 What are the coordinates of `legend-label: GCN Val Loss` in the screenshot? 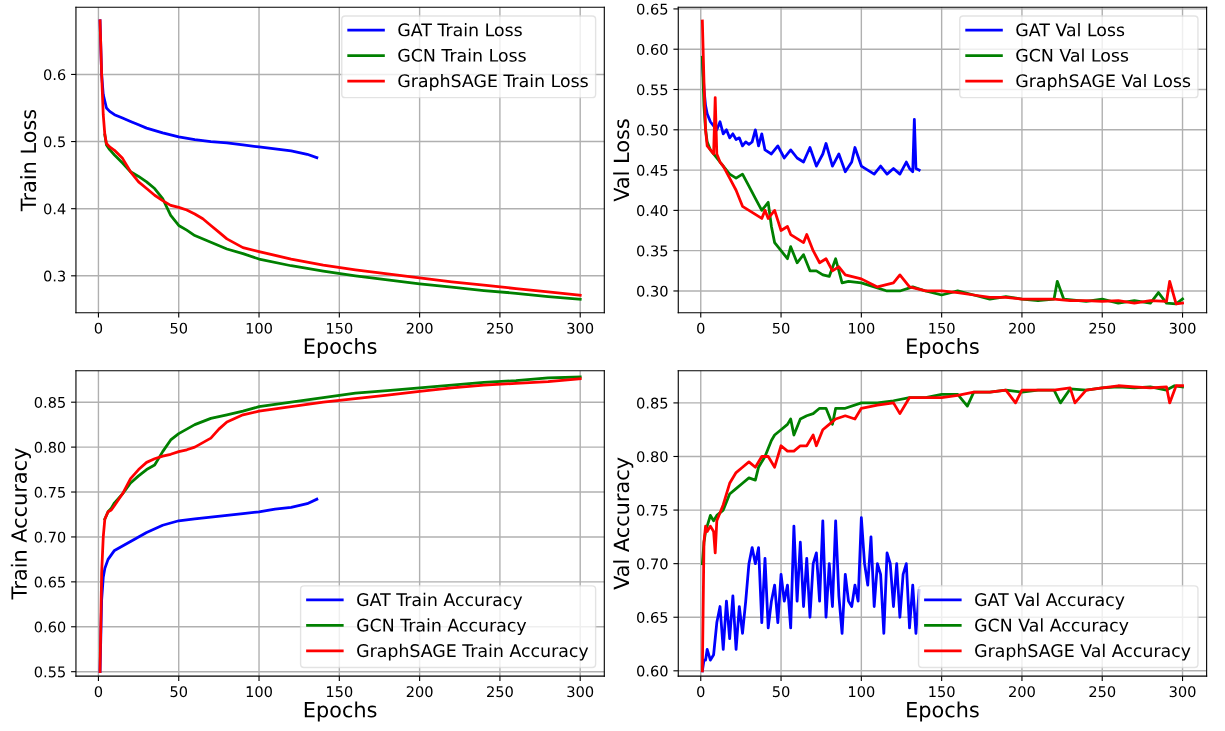 It's located at (1072, 55).